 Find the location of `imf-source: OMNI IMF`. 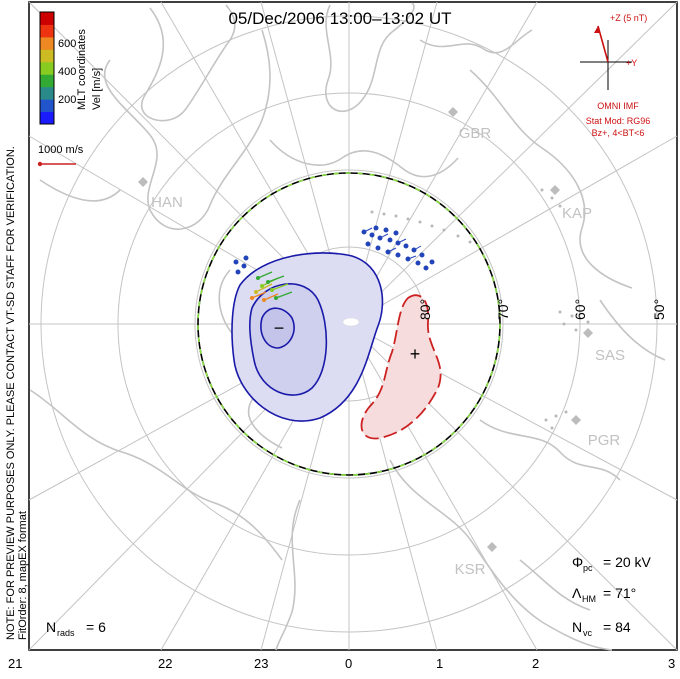

imf-source: OMNI IMF is located at coordinates (618, 106).